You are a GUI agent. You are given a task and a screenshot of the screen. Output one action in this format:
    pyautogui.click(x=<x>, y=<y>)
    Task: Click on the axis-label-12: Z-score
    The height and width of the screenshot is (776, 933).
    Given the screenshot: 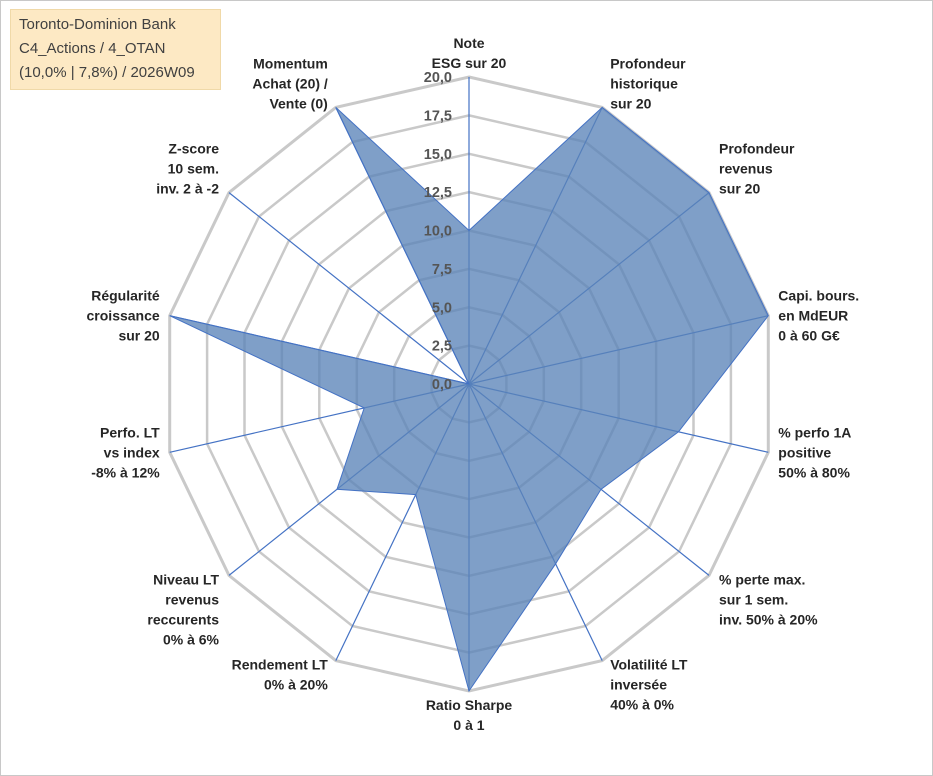 What is the action you would take?
    pyautogui.click(x=193, y=149)
    